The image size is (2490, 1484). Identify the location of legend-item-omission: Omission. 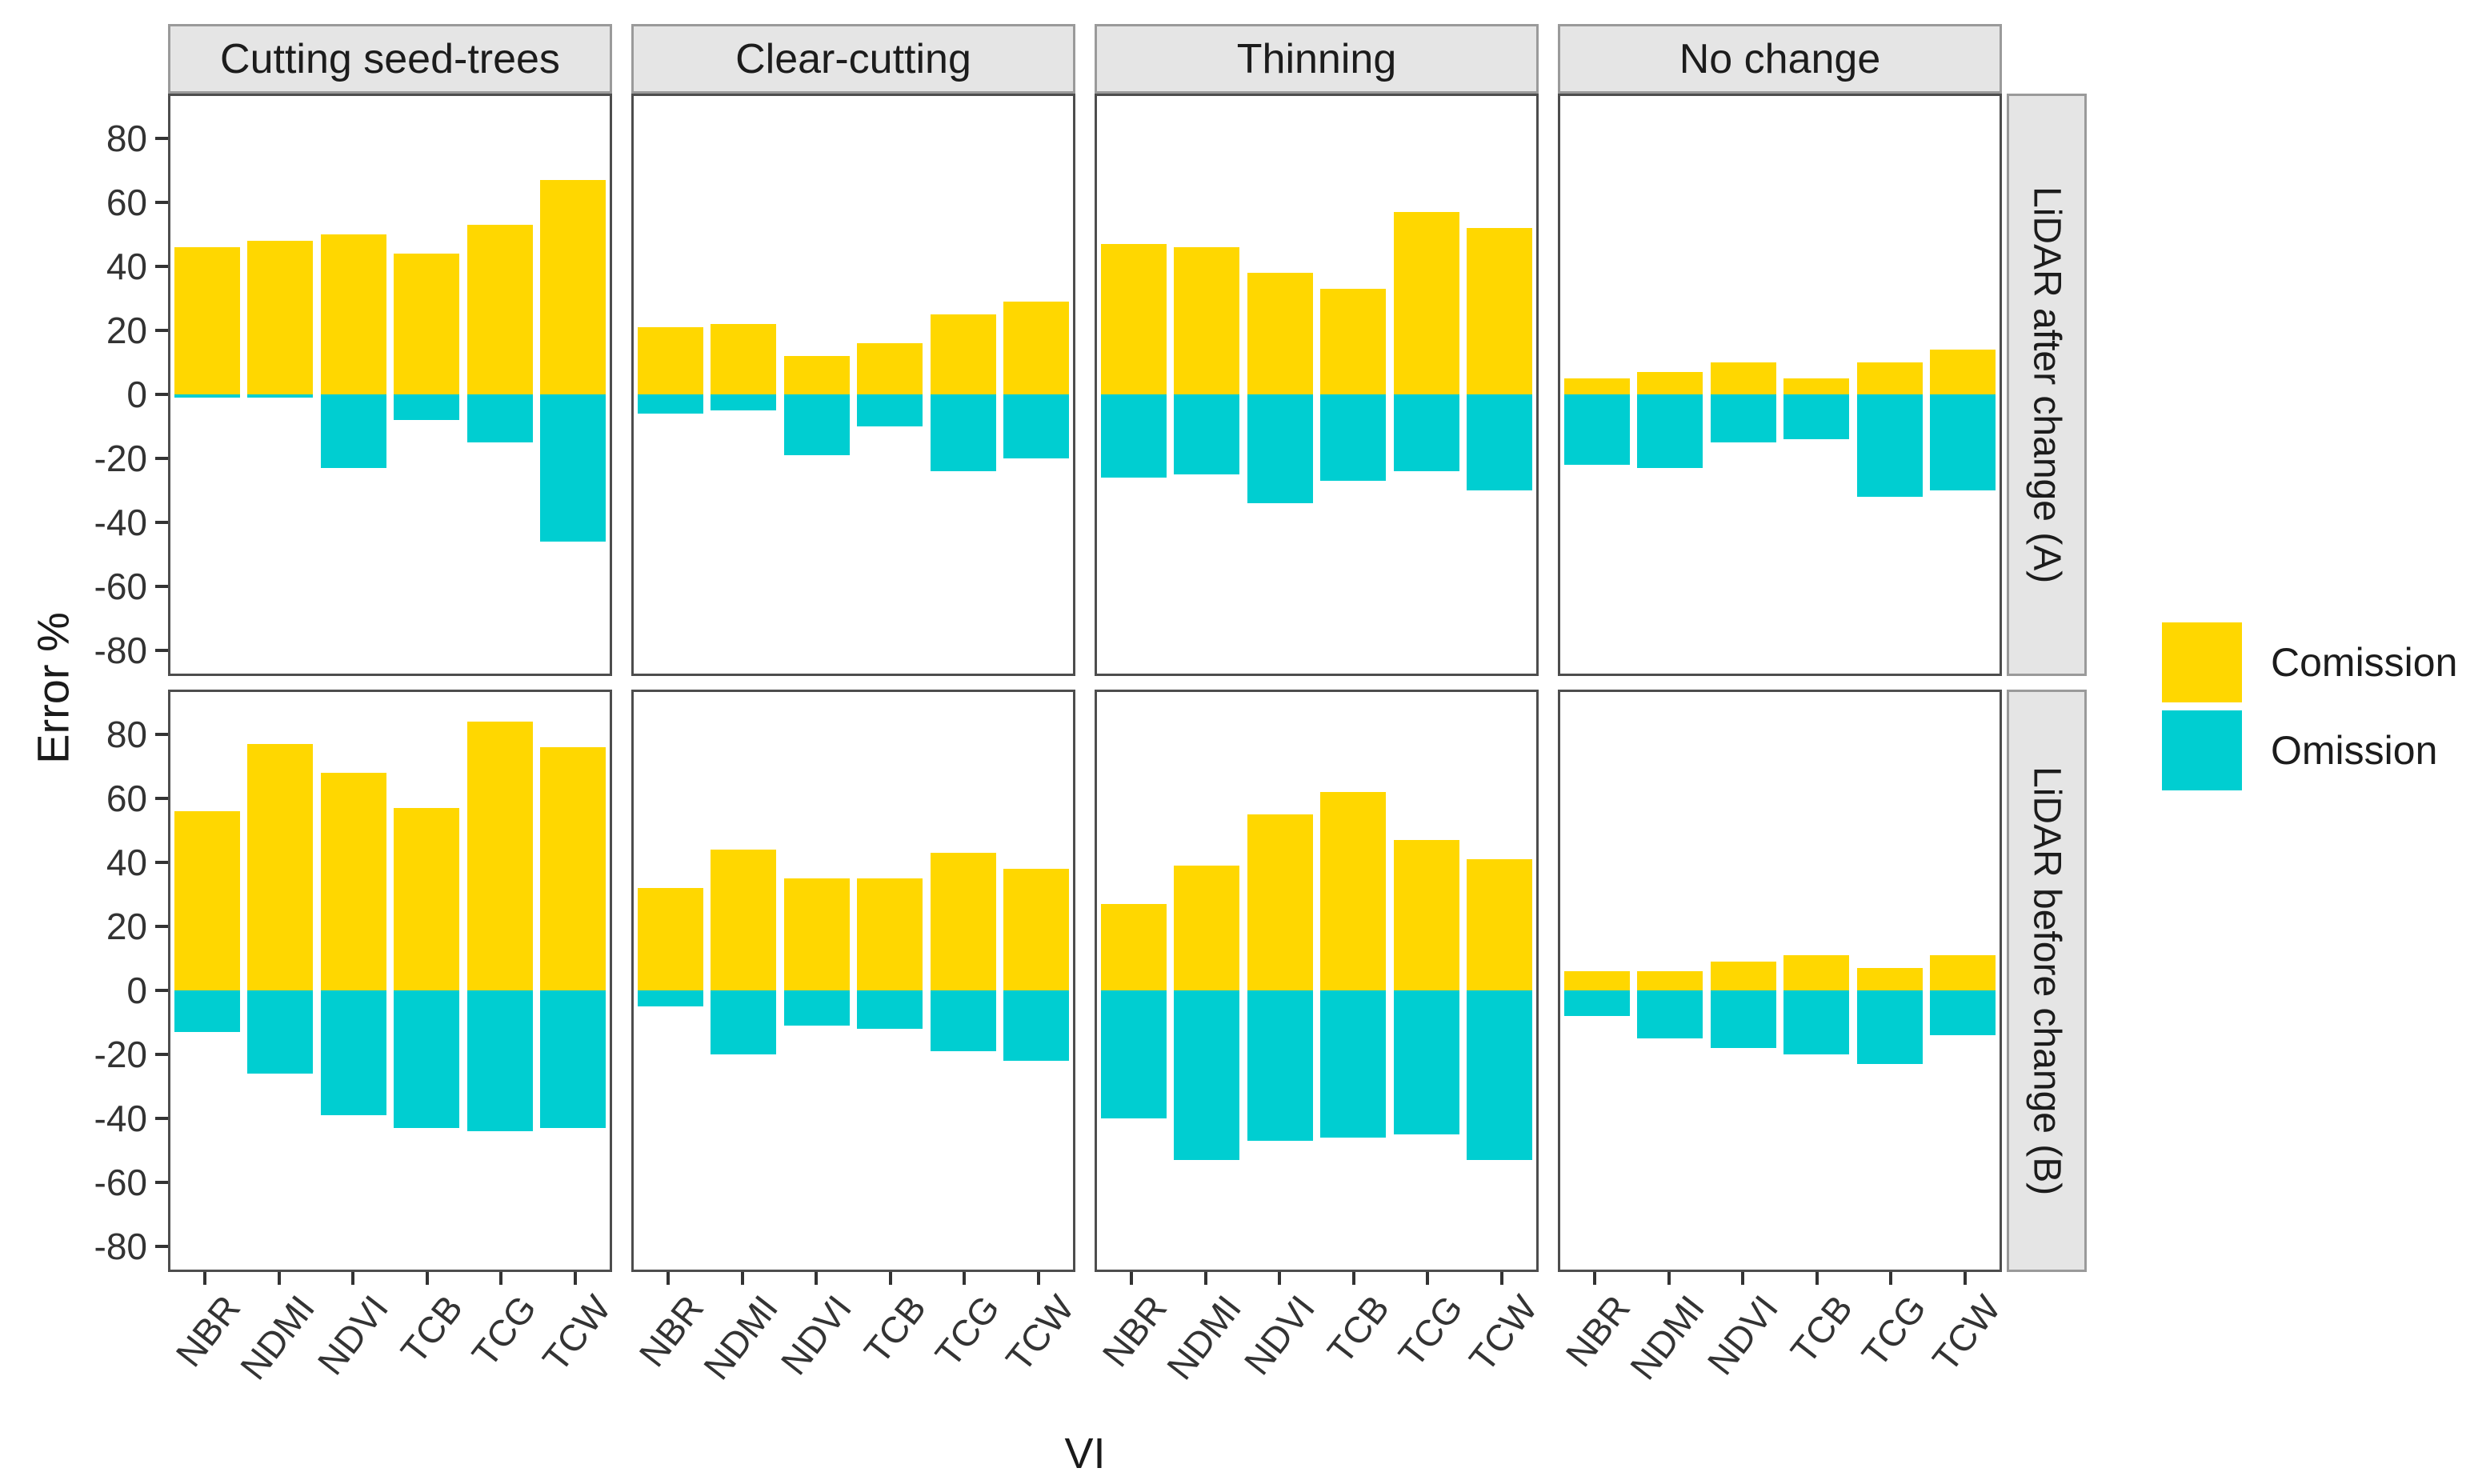
(2309, 750).